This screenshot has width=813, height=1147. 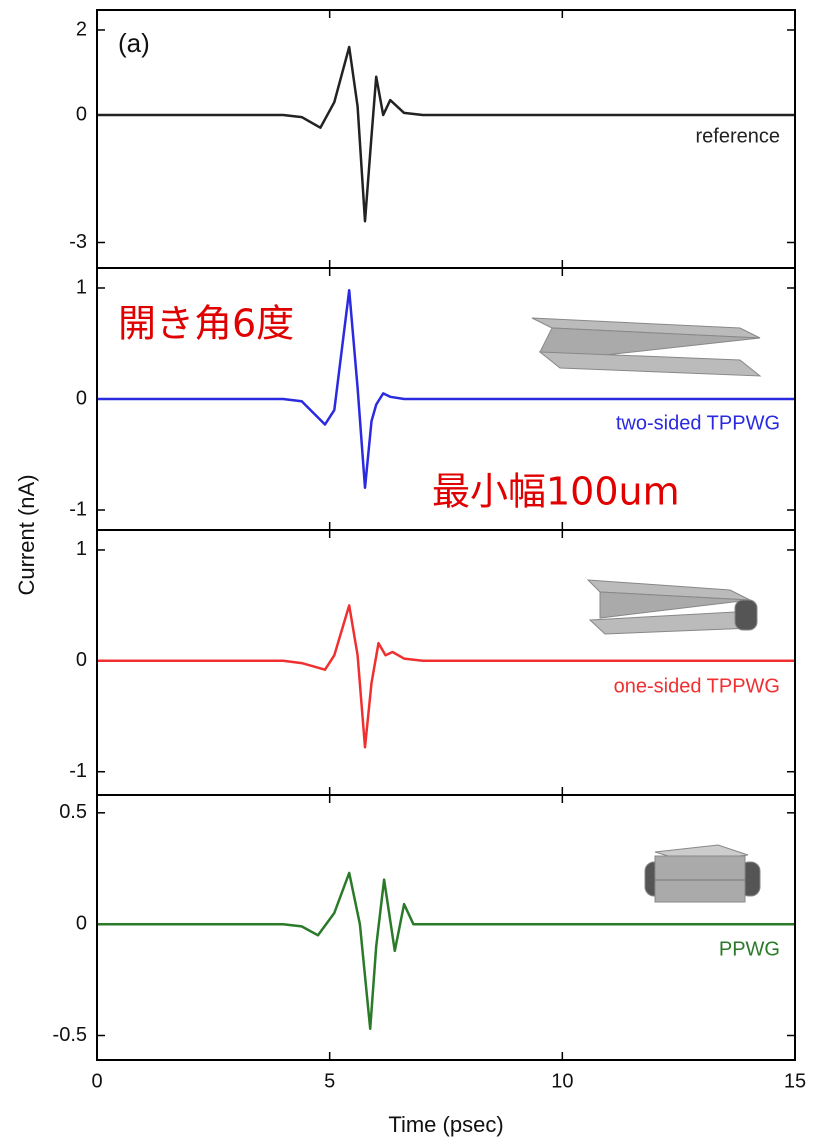 I want to click on annotation: (a), so click(x=134, y=43).